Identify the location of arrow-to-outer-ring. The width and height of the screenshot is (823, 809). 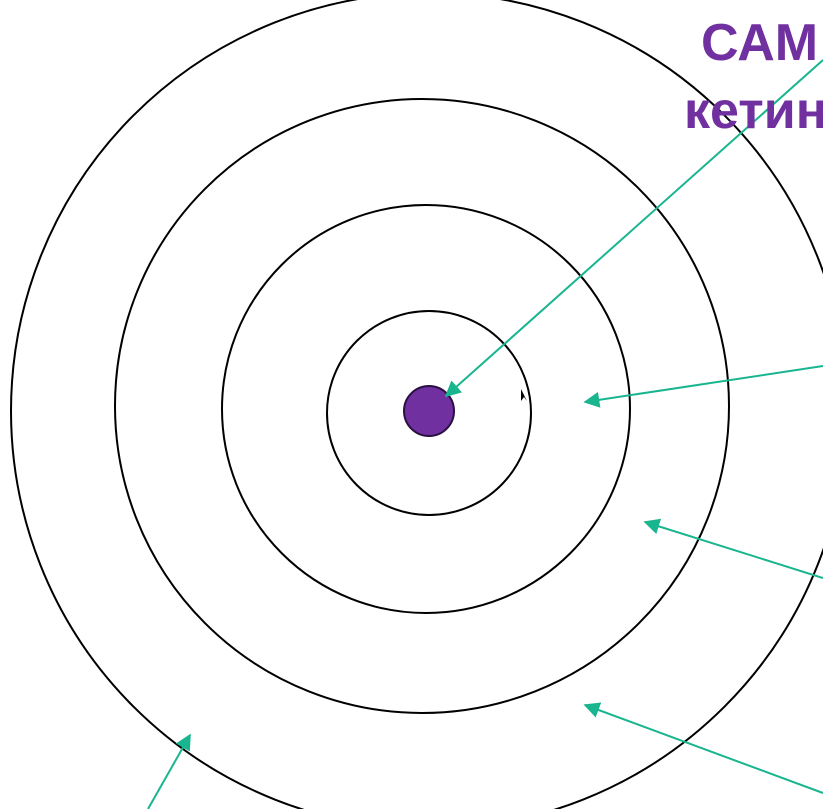
(169, 771).